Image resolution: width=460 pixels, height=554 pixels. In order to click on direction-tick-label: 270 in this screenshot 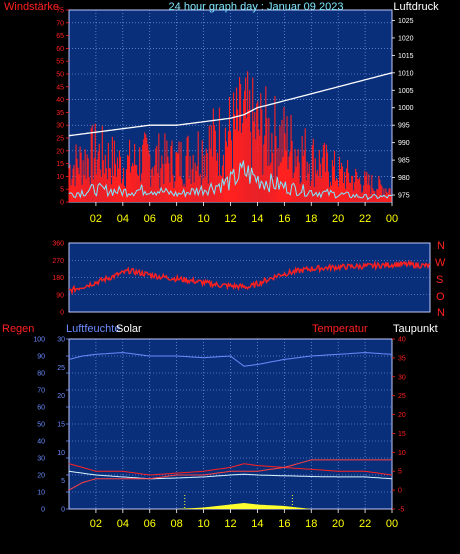, I will do `click(58, 261)`.